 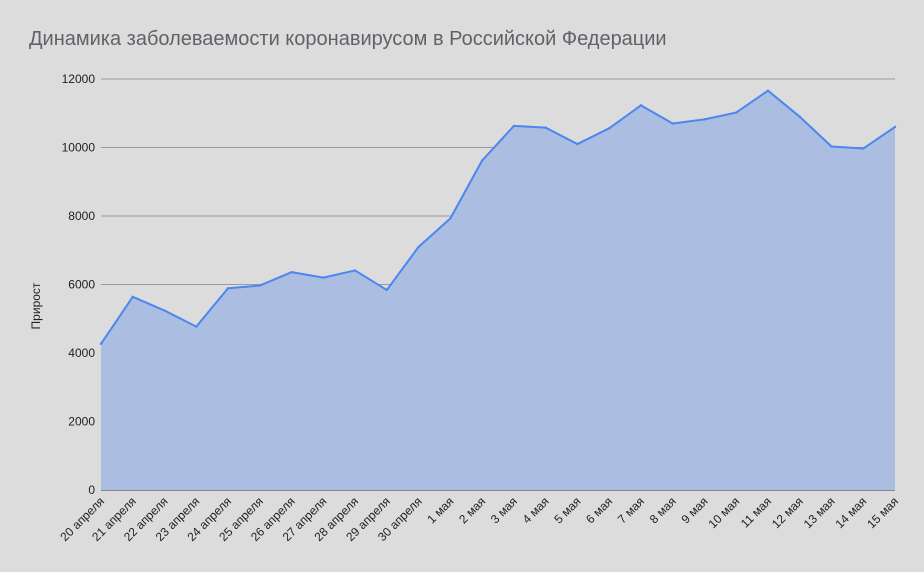 What do you see at coordinates (882, 512) in the screenshot?
I see `x-tick-label: 15 мая` at bounding box center [882, 512].